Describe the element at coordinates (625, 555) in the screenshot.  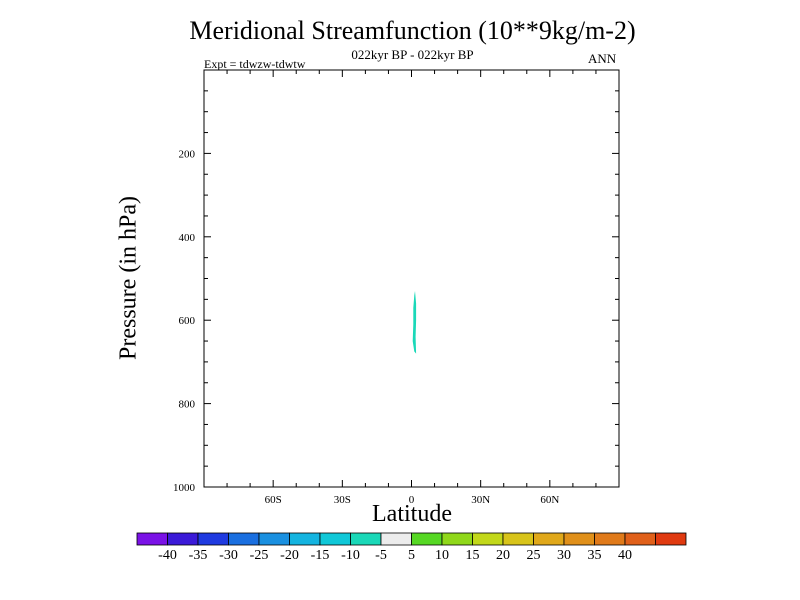
I see `colorbar-label: 40` at that location.